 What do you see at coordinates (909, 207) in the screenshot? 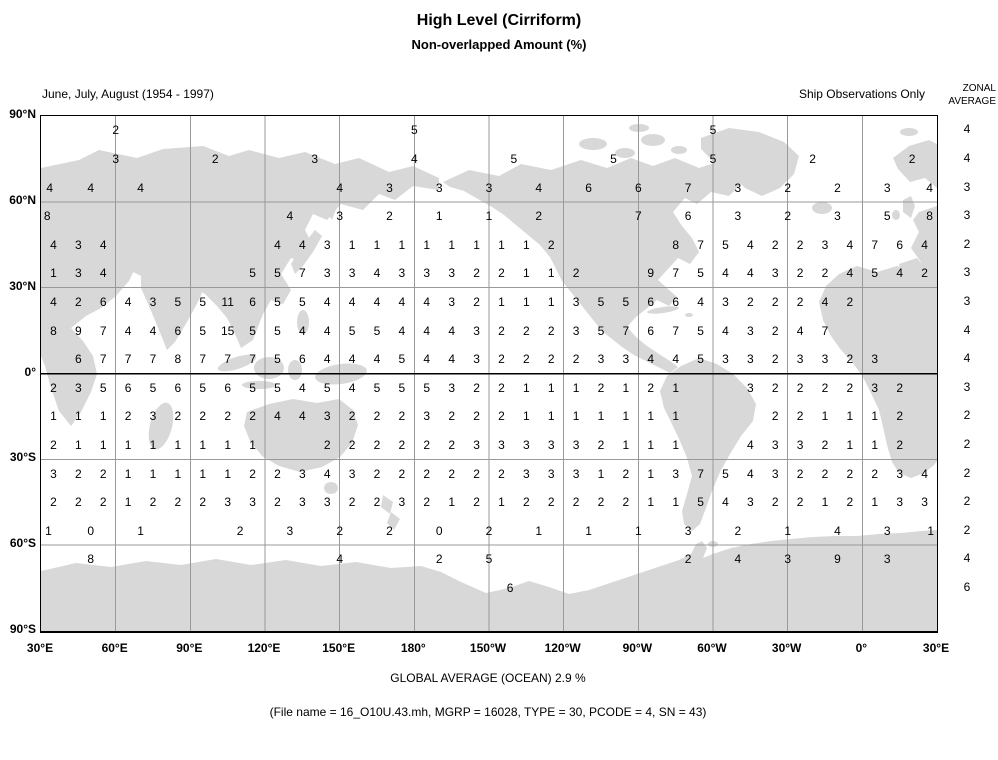
I see `britain-island` at bounding box center [909, 207].